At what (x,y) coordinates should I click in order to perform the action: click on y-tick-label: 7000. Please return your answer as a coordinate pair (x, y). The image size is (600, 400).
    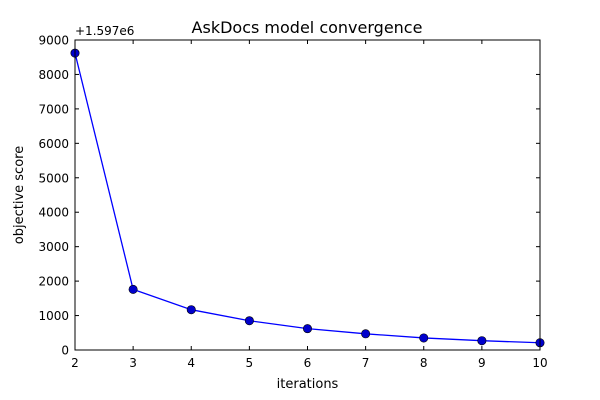
    Looking at the image, I should click on (53, 109).